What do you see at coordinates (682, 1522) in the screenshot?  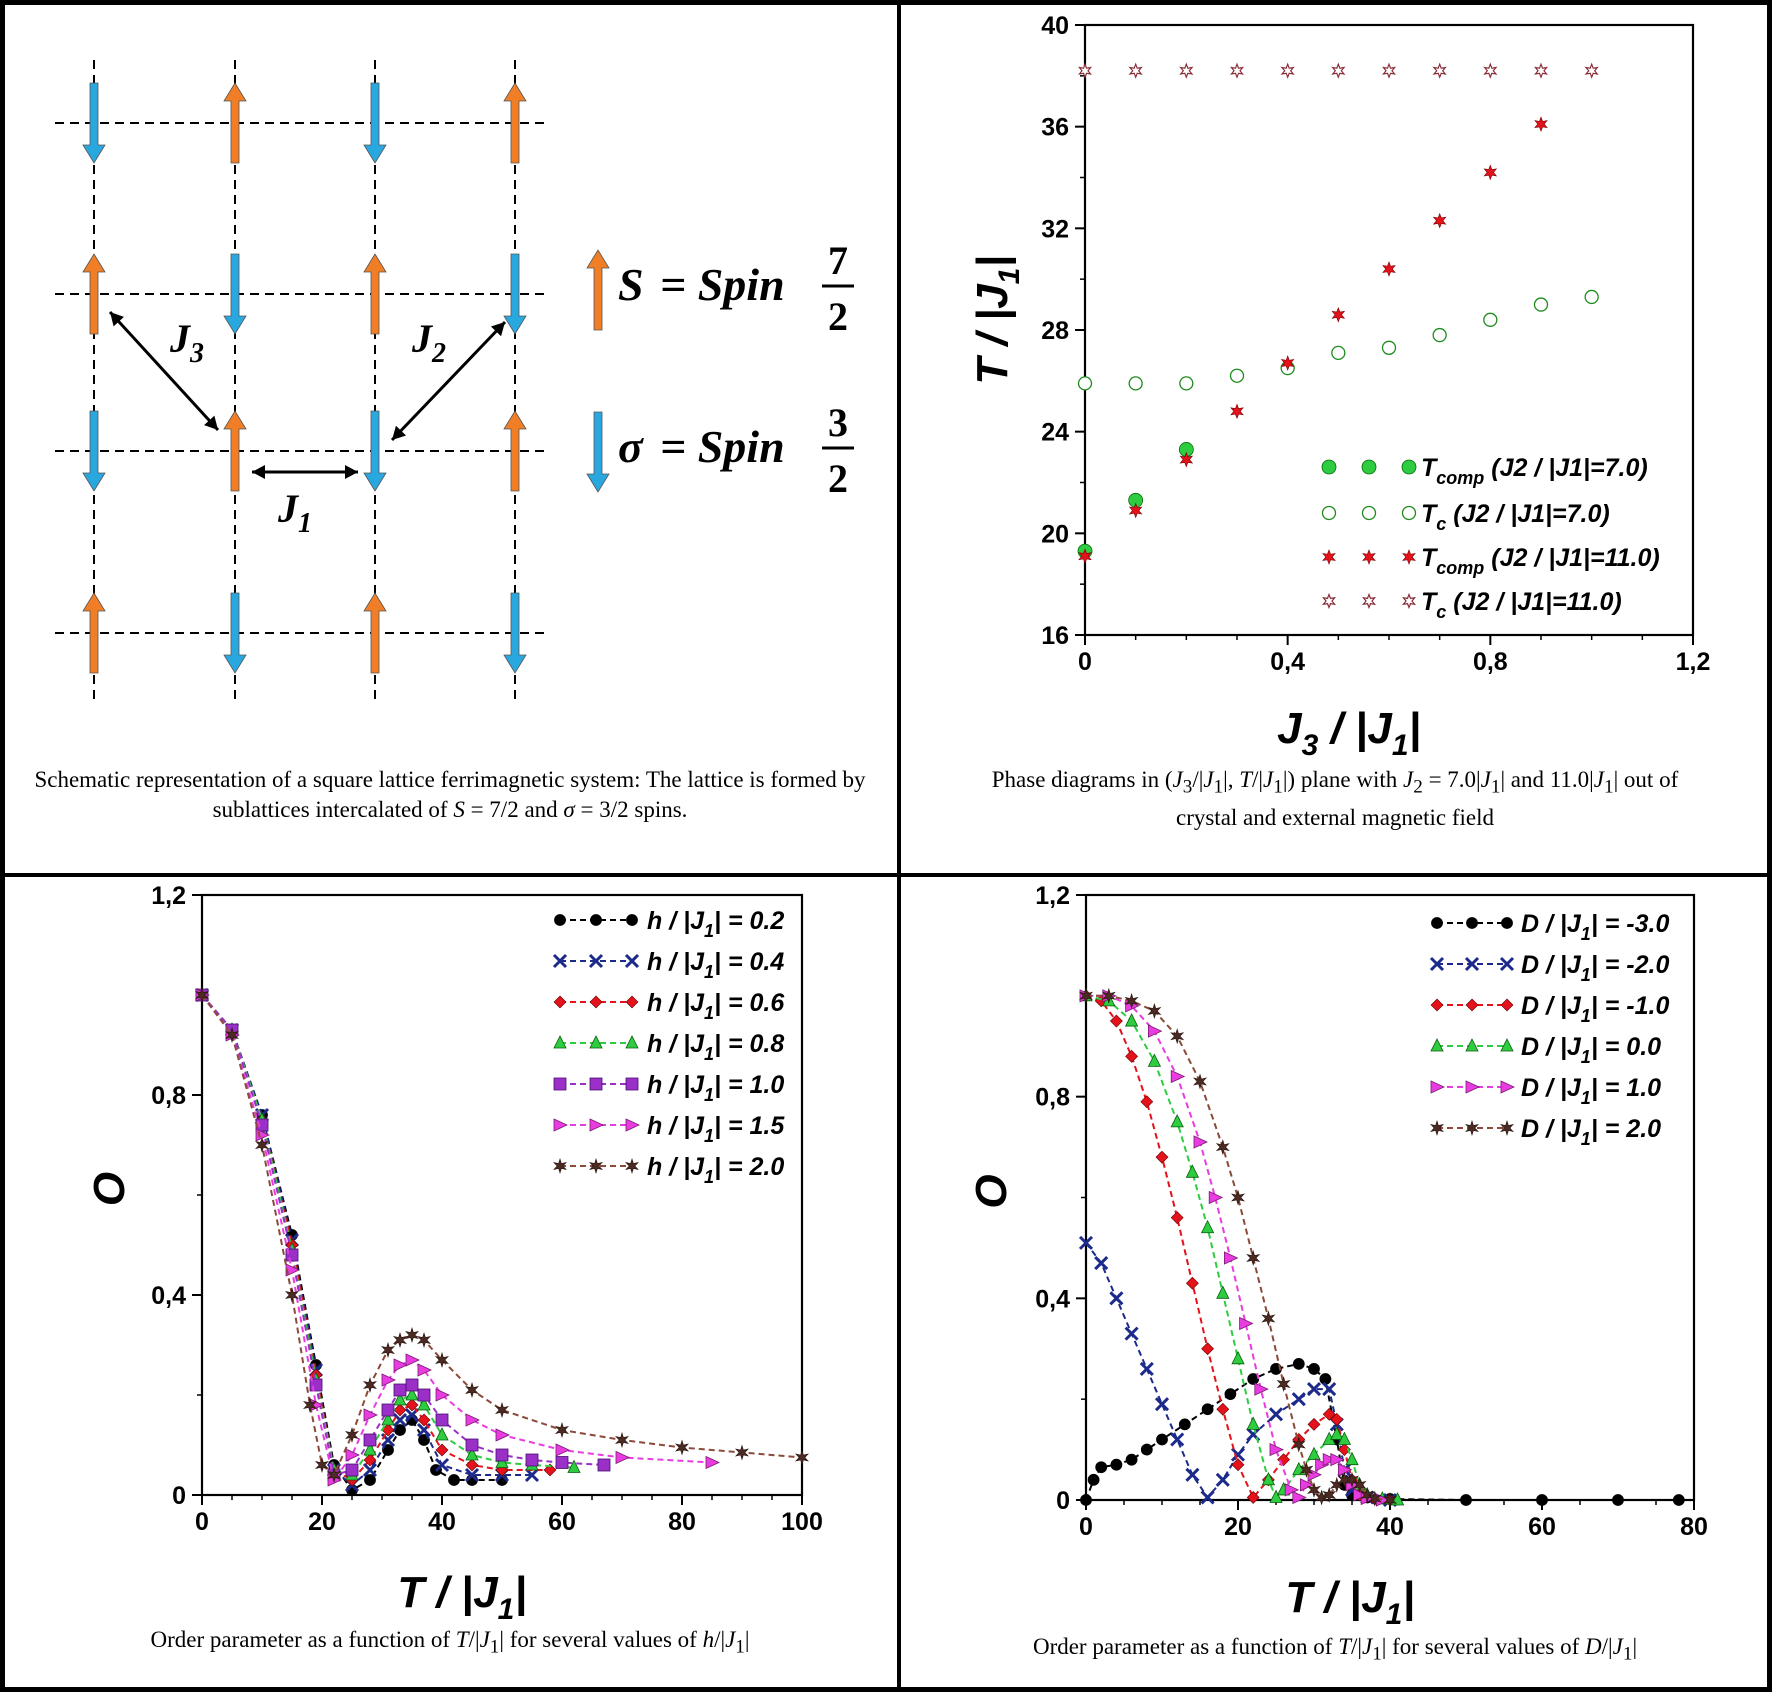 I see `x-tick-label: 80` at bounding box center [682, 1522].